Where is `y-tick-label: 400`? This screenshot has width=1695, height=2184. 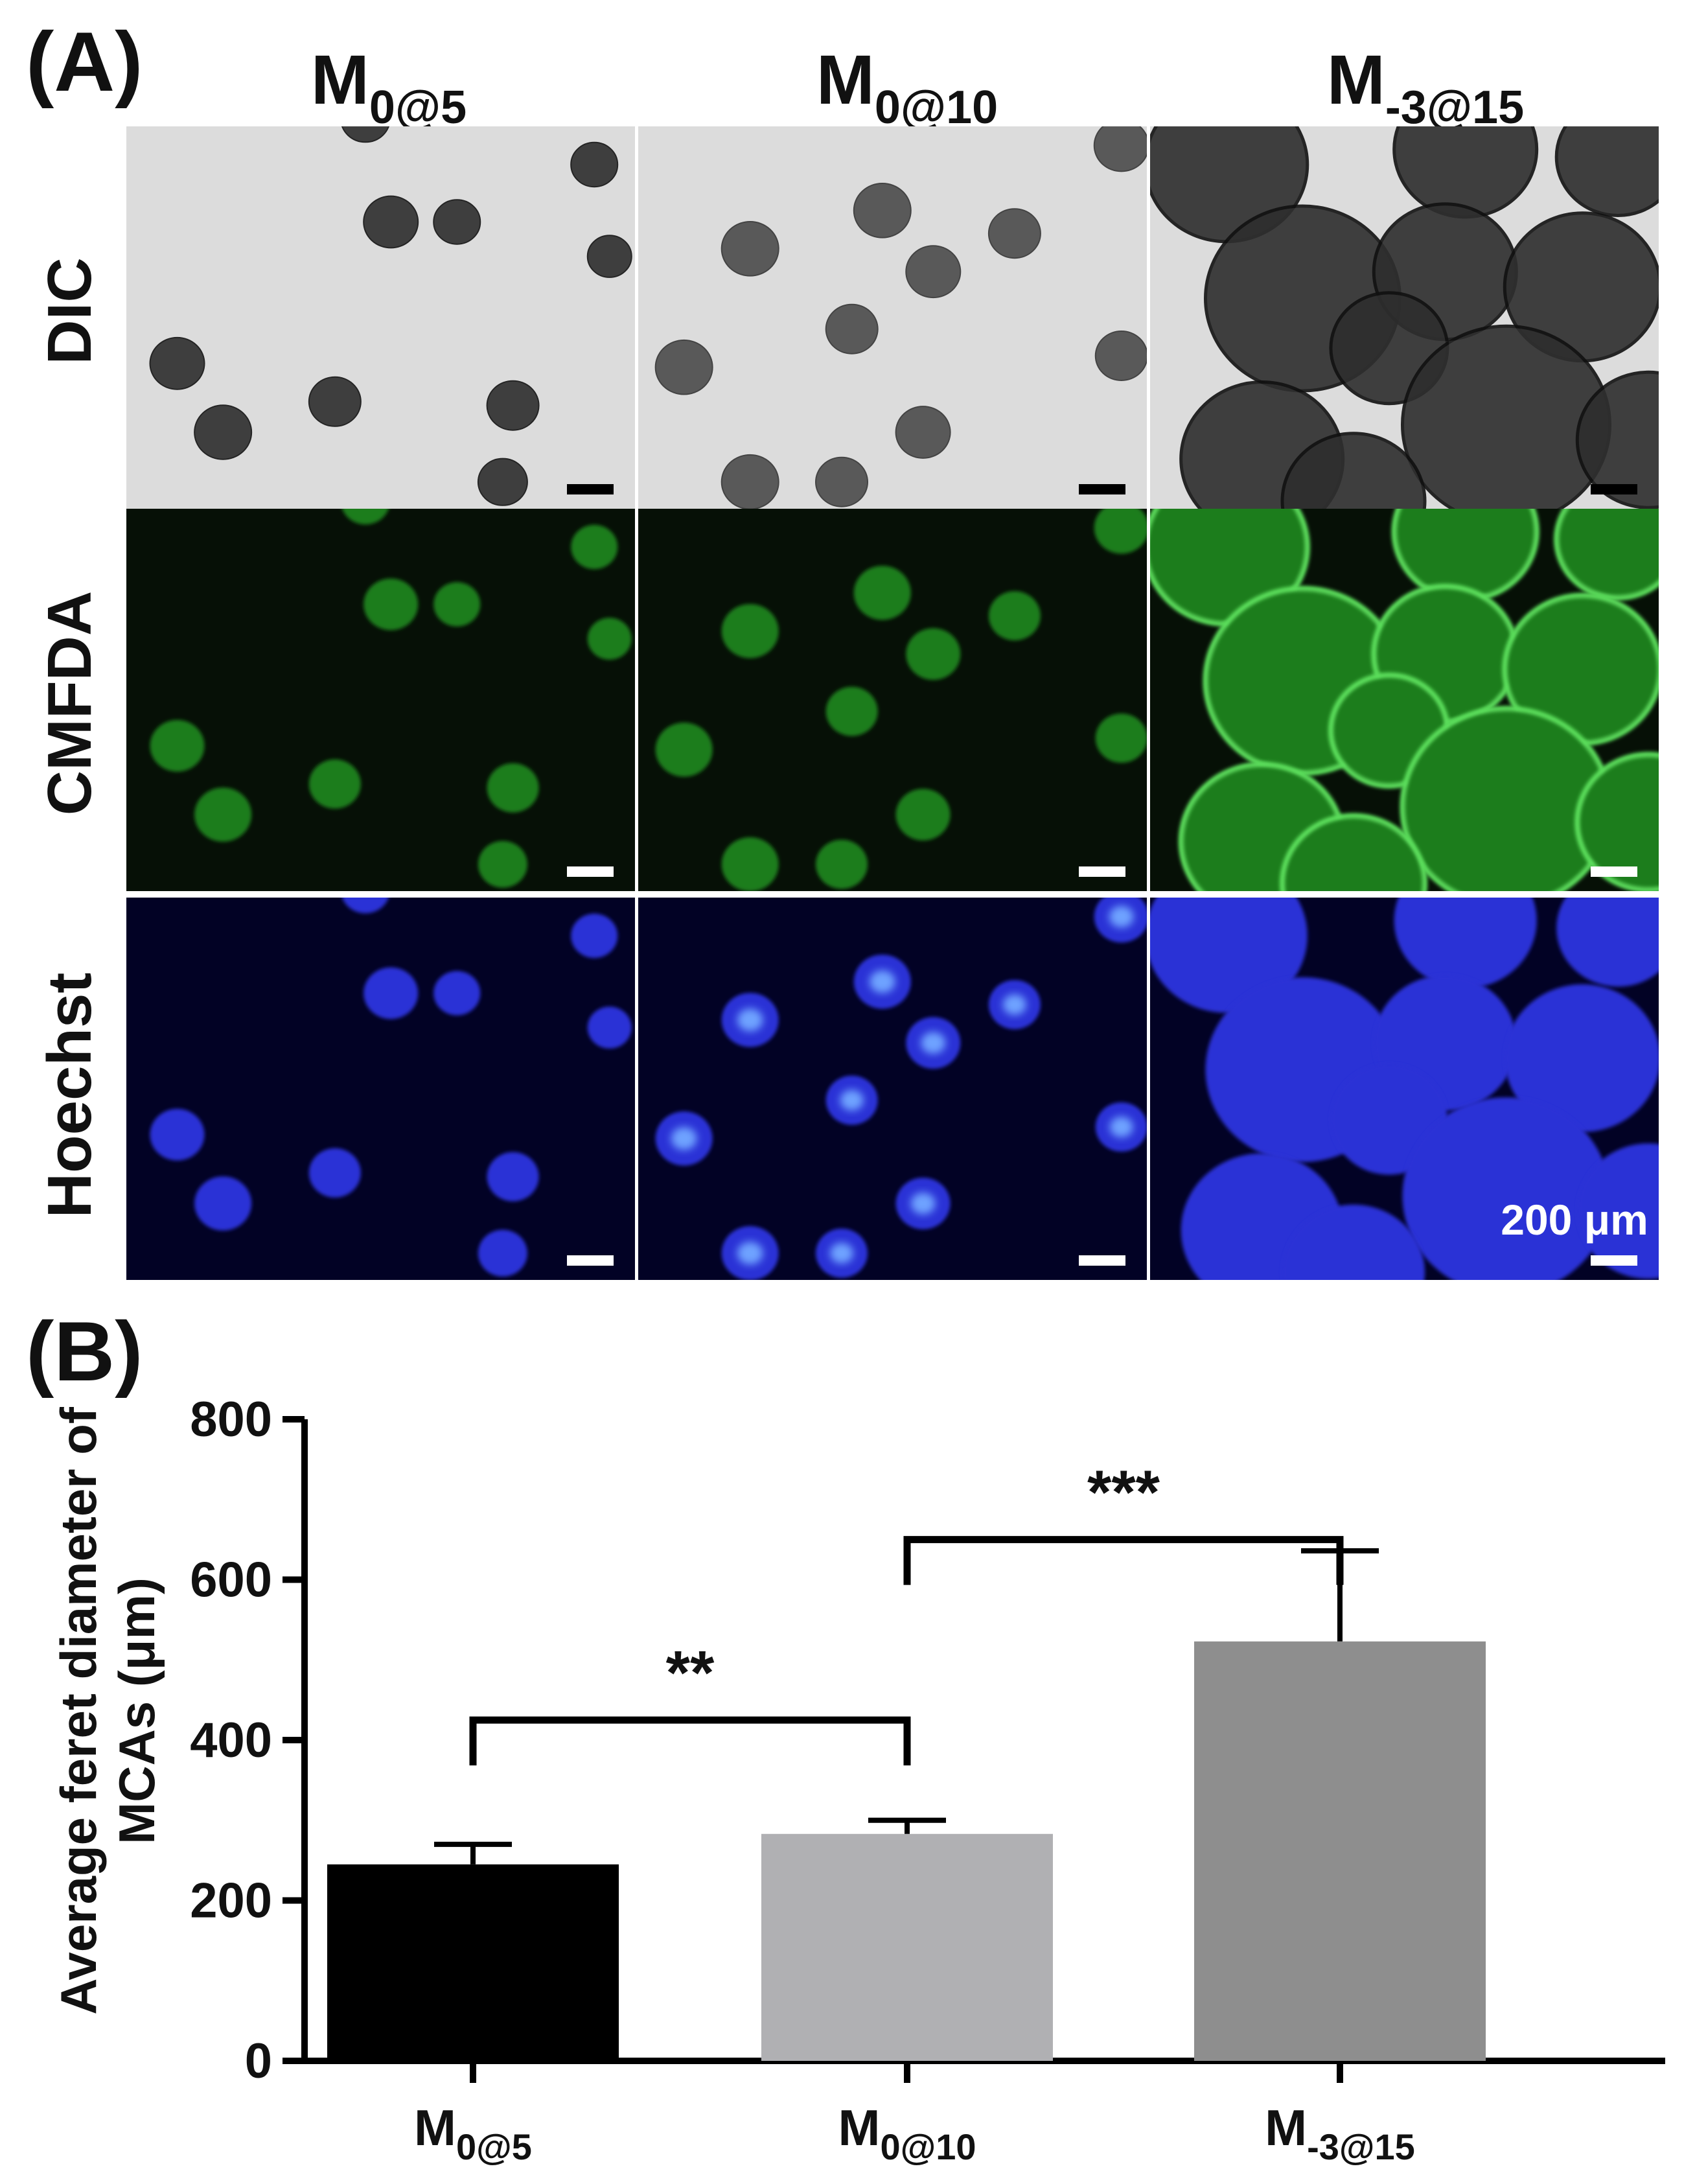
y-tick-label: 400 is located at coordinates (231, 1740).